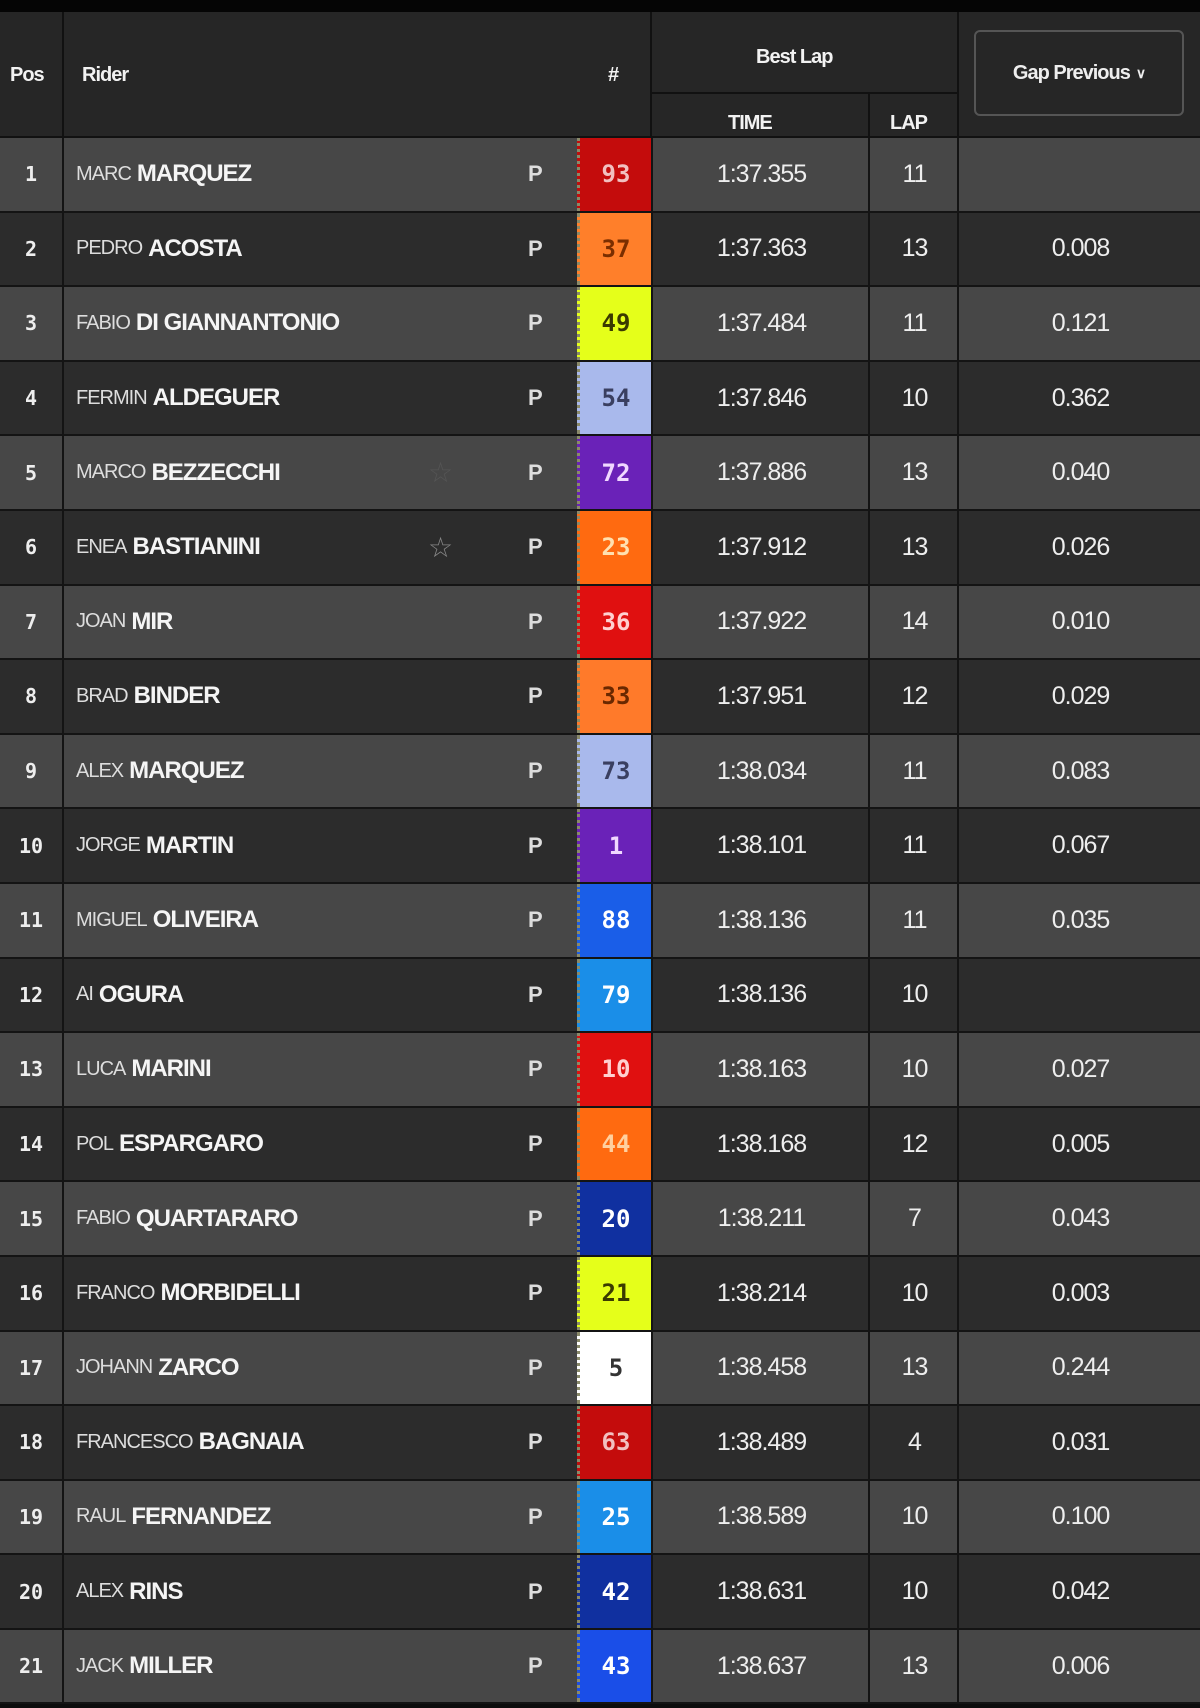 This screenshot has height=1708, width=1200. Describe the element at coordinates (1078, 622) in the screenshot. I see `gap-previous: 0.010` at that location.